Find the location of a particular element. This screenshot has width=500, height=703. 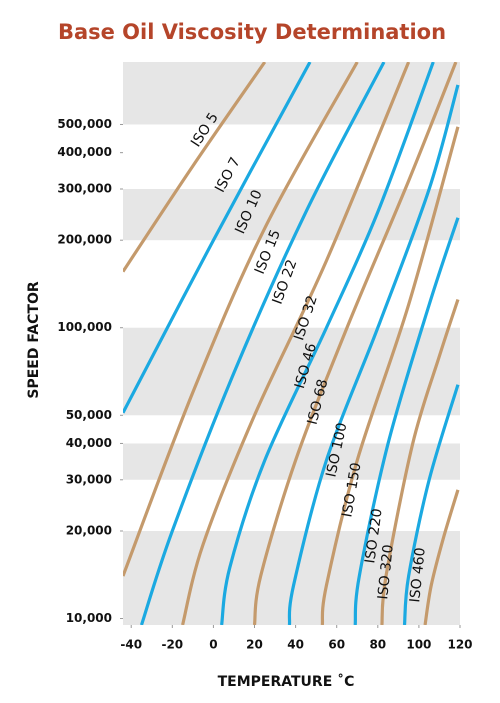

y-tick-label: 10,000 is located at coordinates (89, 618).